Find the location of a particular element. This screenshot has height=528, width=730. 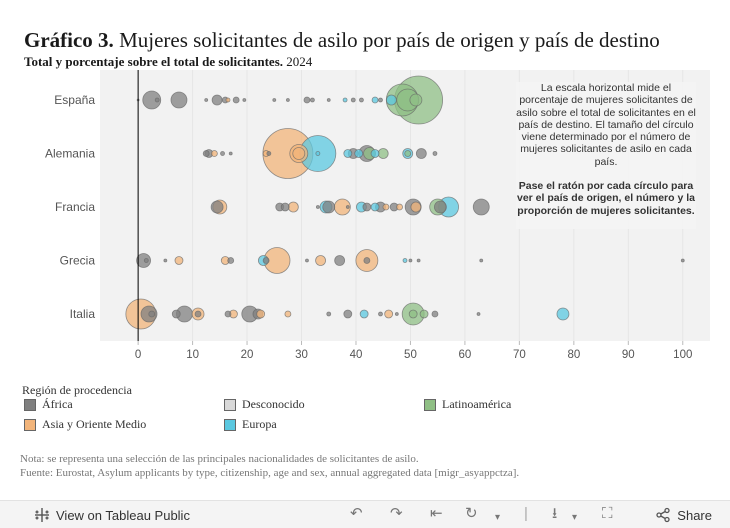

redo-icon: ↷ is located at coordinates (396, 513).